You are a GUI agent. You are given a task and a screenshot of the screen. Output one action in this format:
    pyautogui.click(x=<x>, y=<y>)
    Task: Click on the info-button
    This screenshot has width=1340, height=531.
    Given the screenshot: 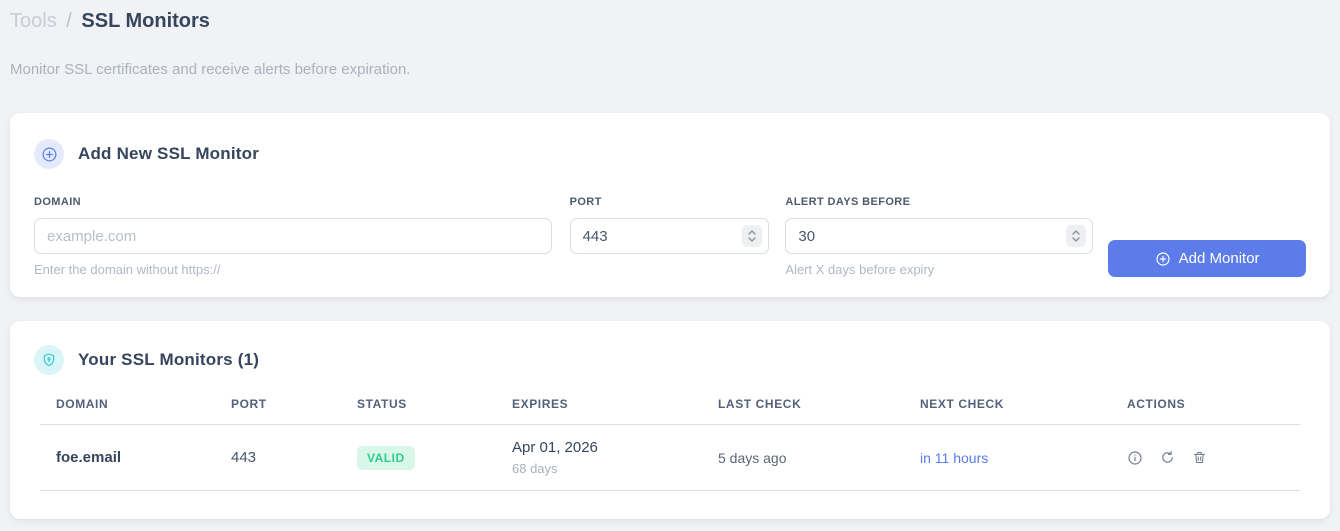 What is the action you would take?
    pyautogui.click(x=1135, y=458)
    